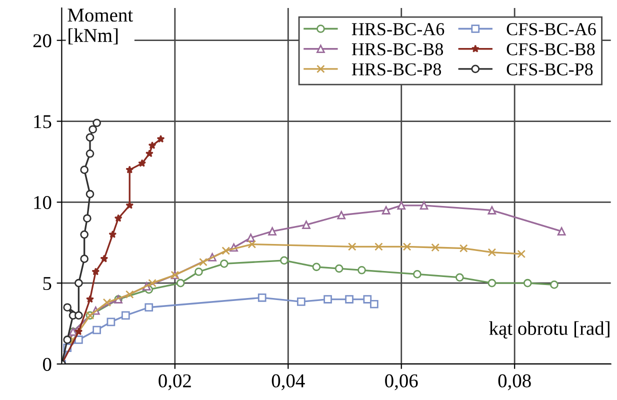  Describe the element at coordinates (174, 382) in the screenshot. I see `x-tick-label: 0,02` at that location.